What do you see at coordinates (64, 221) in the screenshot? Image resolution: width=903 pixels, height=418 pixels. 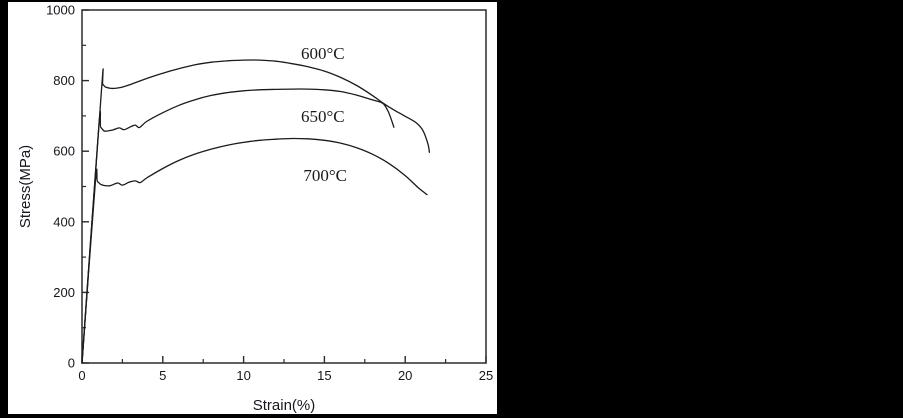 I see `y-tick-label: 400` at bounding box center [64, 221].